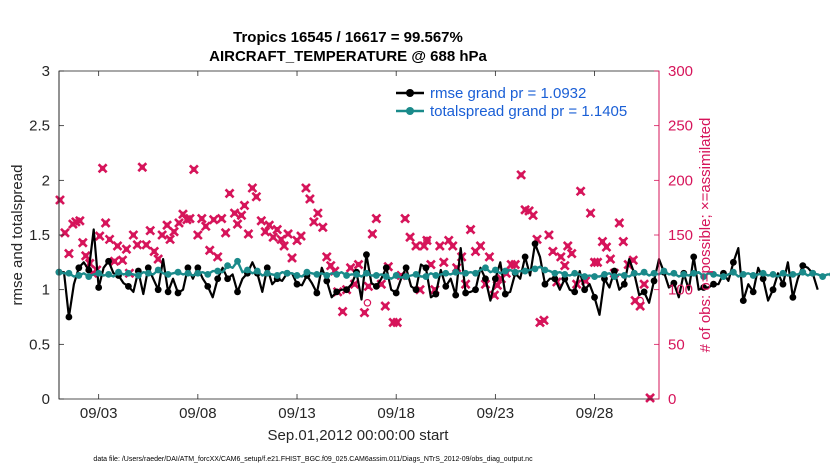 This screenshot has height=470, width=830. I want to click on x-tick-label: 09/03, so click(99, 413).